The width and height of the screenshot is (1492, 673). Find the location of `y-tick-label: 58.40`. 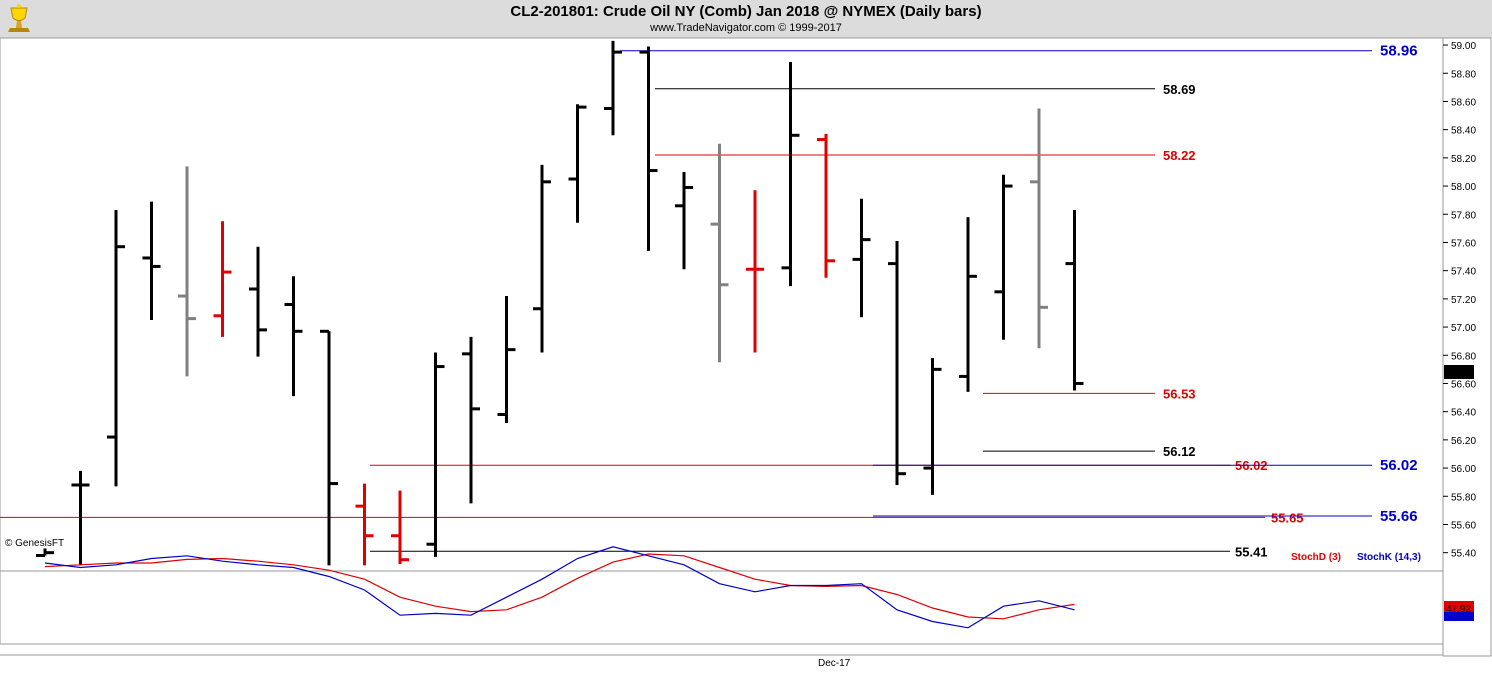

y-tick-label: 58.40 is located at coordinates (1463, 131).